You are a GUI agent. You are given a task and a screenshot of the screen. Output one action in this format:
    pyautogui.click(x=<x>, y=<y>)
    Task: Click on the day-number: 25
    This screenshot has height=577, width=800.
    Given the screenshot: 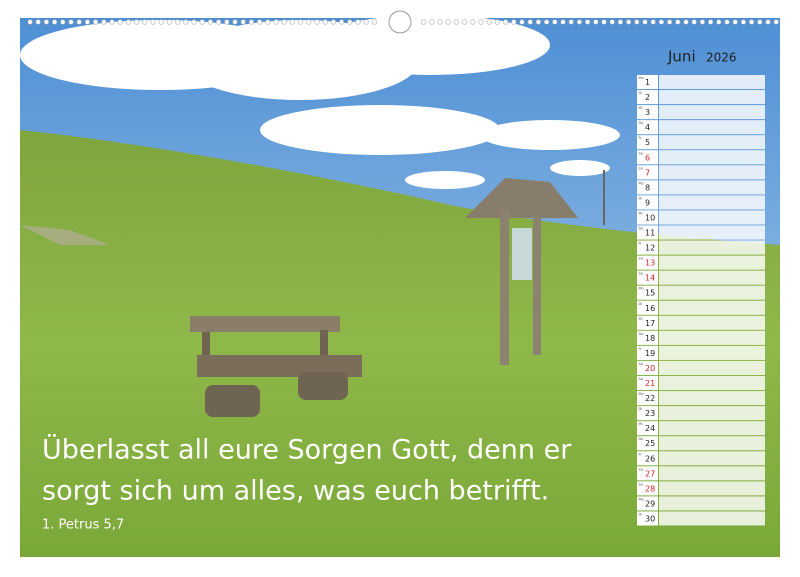 What is the action you would take?
    pyautogui.click(x=650, y=443)
    